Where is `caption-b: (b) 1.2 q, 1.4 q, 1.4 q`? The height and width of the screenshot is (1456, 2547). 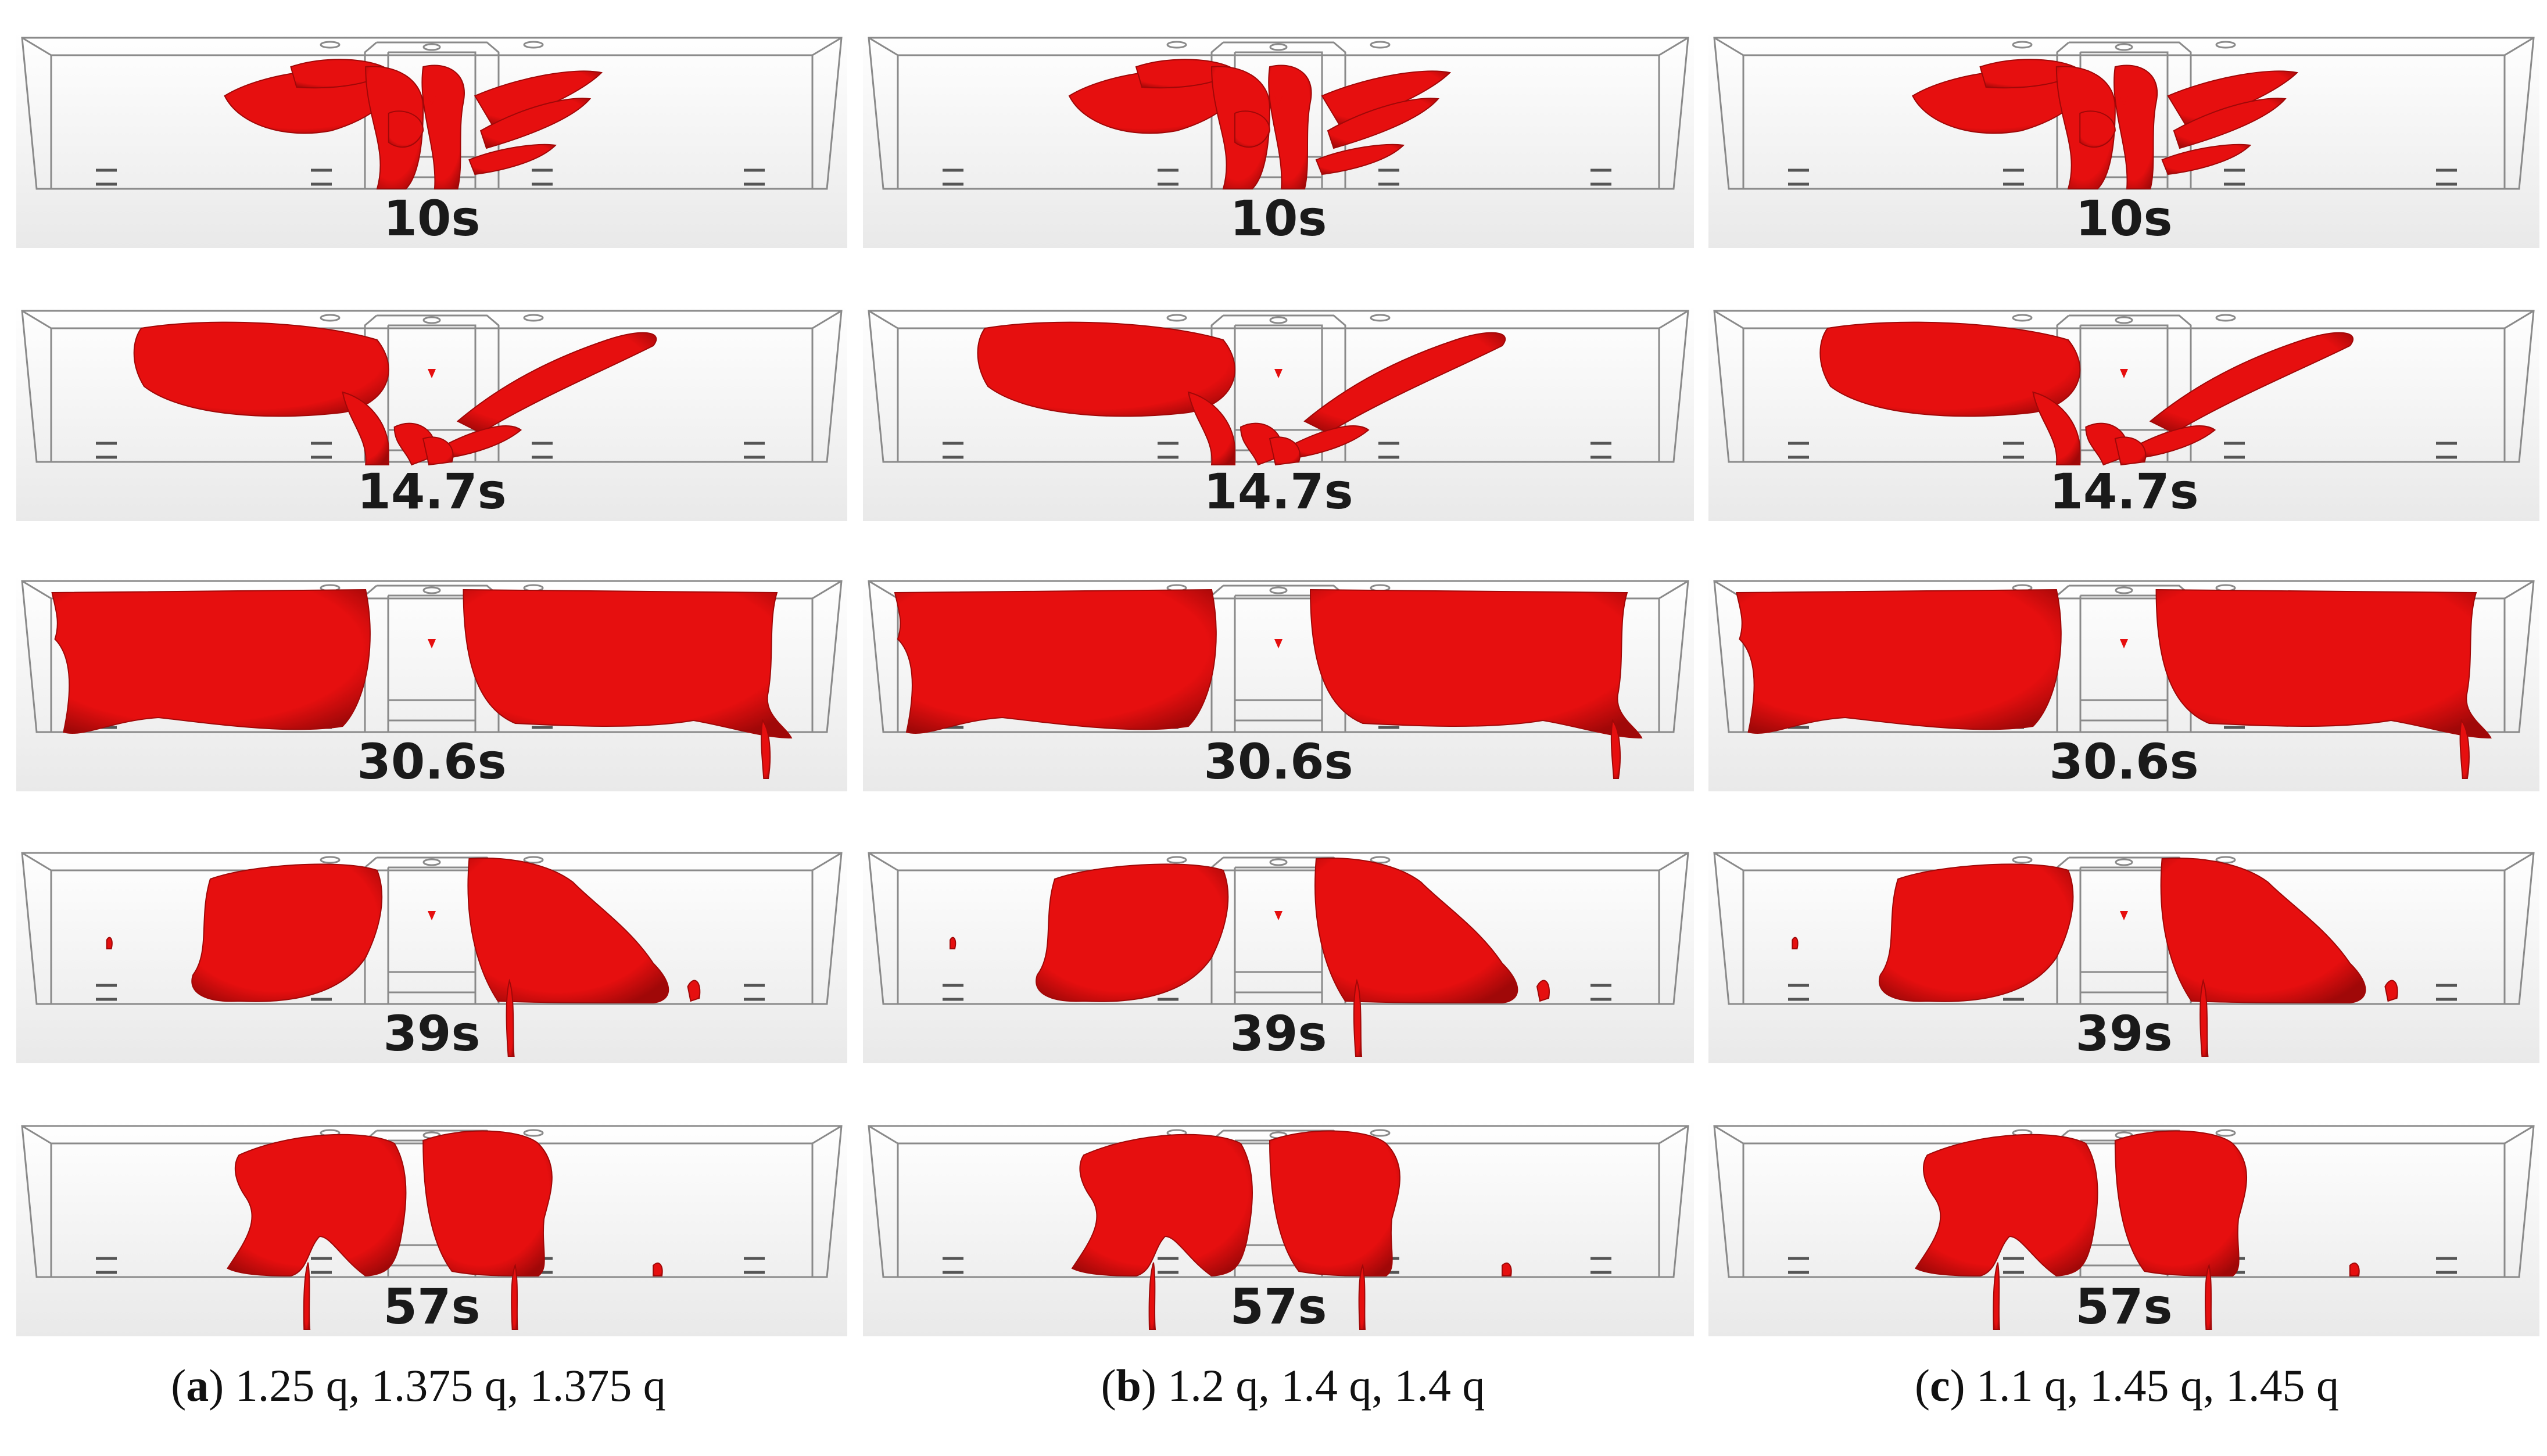 caption-b: (b) 1.2 q, 1.4 q, 1.4 q is located at coordinates (1293, 1385).